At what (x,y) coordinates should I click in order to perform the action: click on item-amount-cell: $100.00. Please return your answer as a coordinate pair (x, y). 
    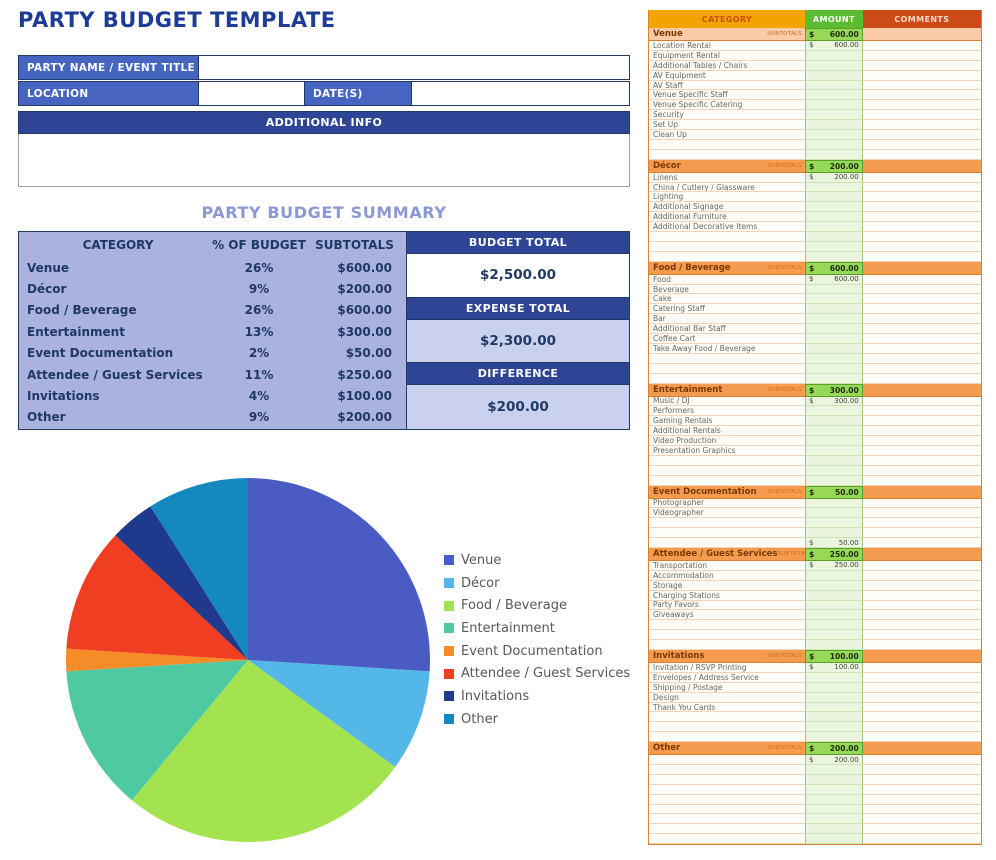
    Looking at the image, I should click on (834, 667).